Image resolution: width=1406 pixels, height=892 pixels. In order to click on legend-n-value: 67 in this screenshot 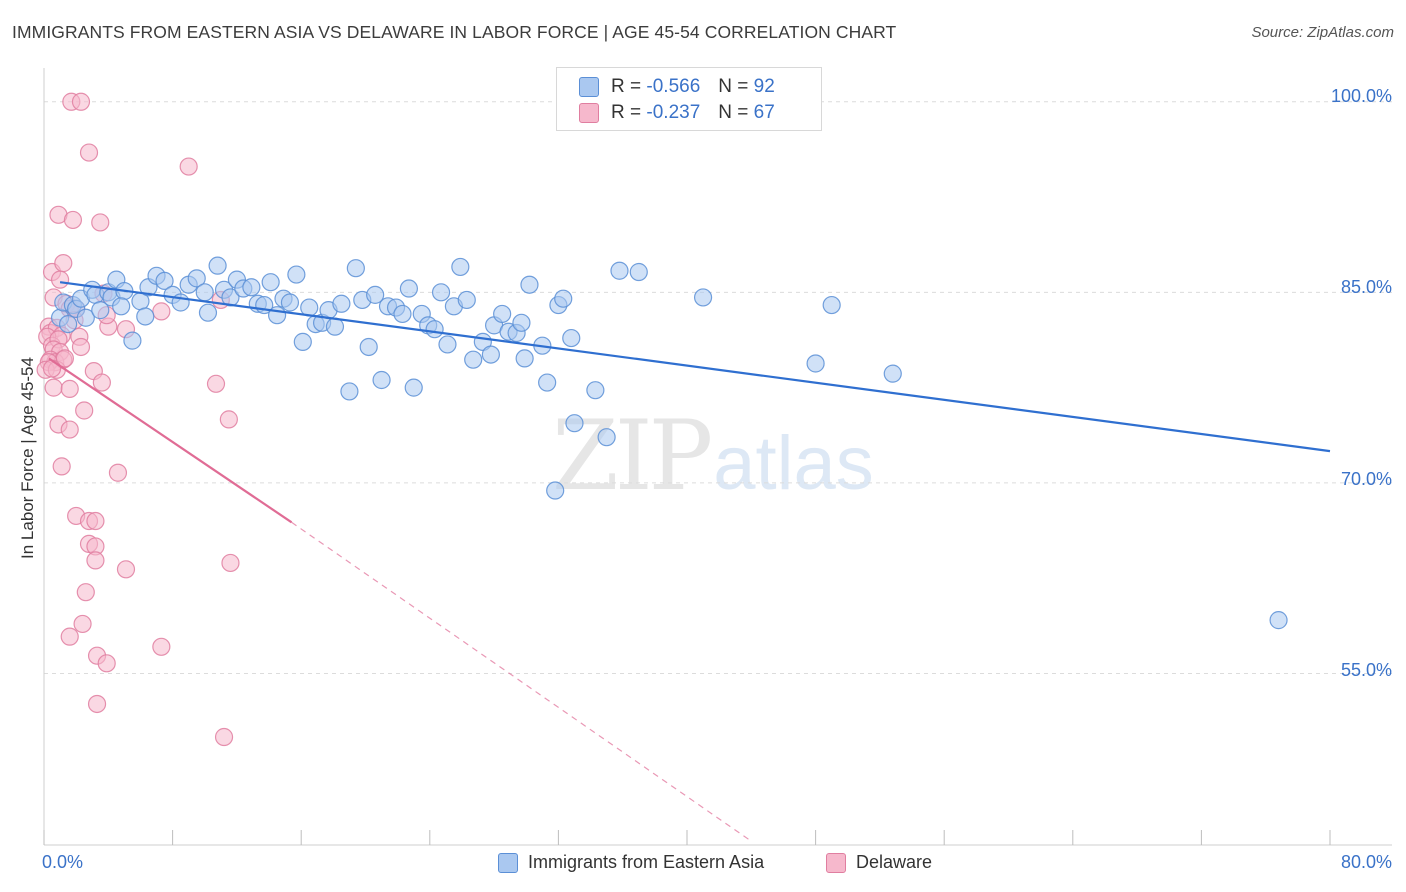, I will do `click(764, 112)`.